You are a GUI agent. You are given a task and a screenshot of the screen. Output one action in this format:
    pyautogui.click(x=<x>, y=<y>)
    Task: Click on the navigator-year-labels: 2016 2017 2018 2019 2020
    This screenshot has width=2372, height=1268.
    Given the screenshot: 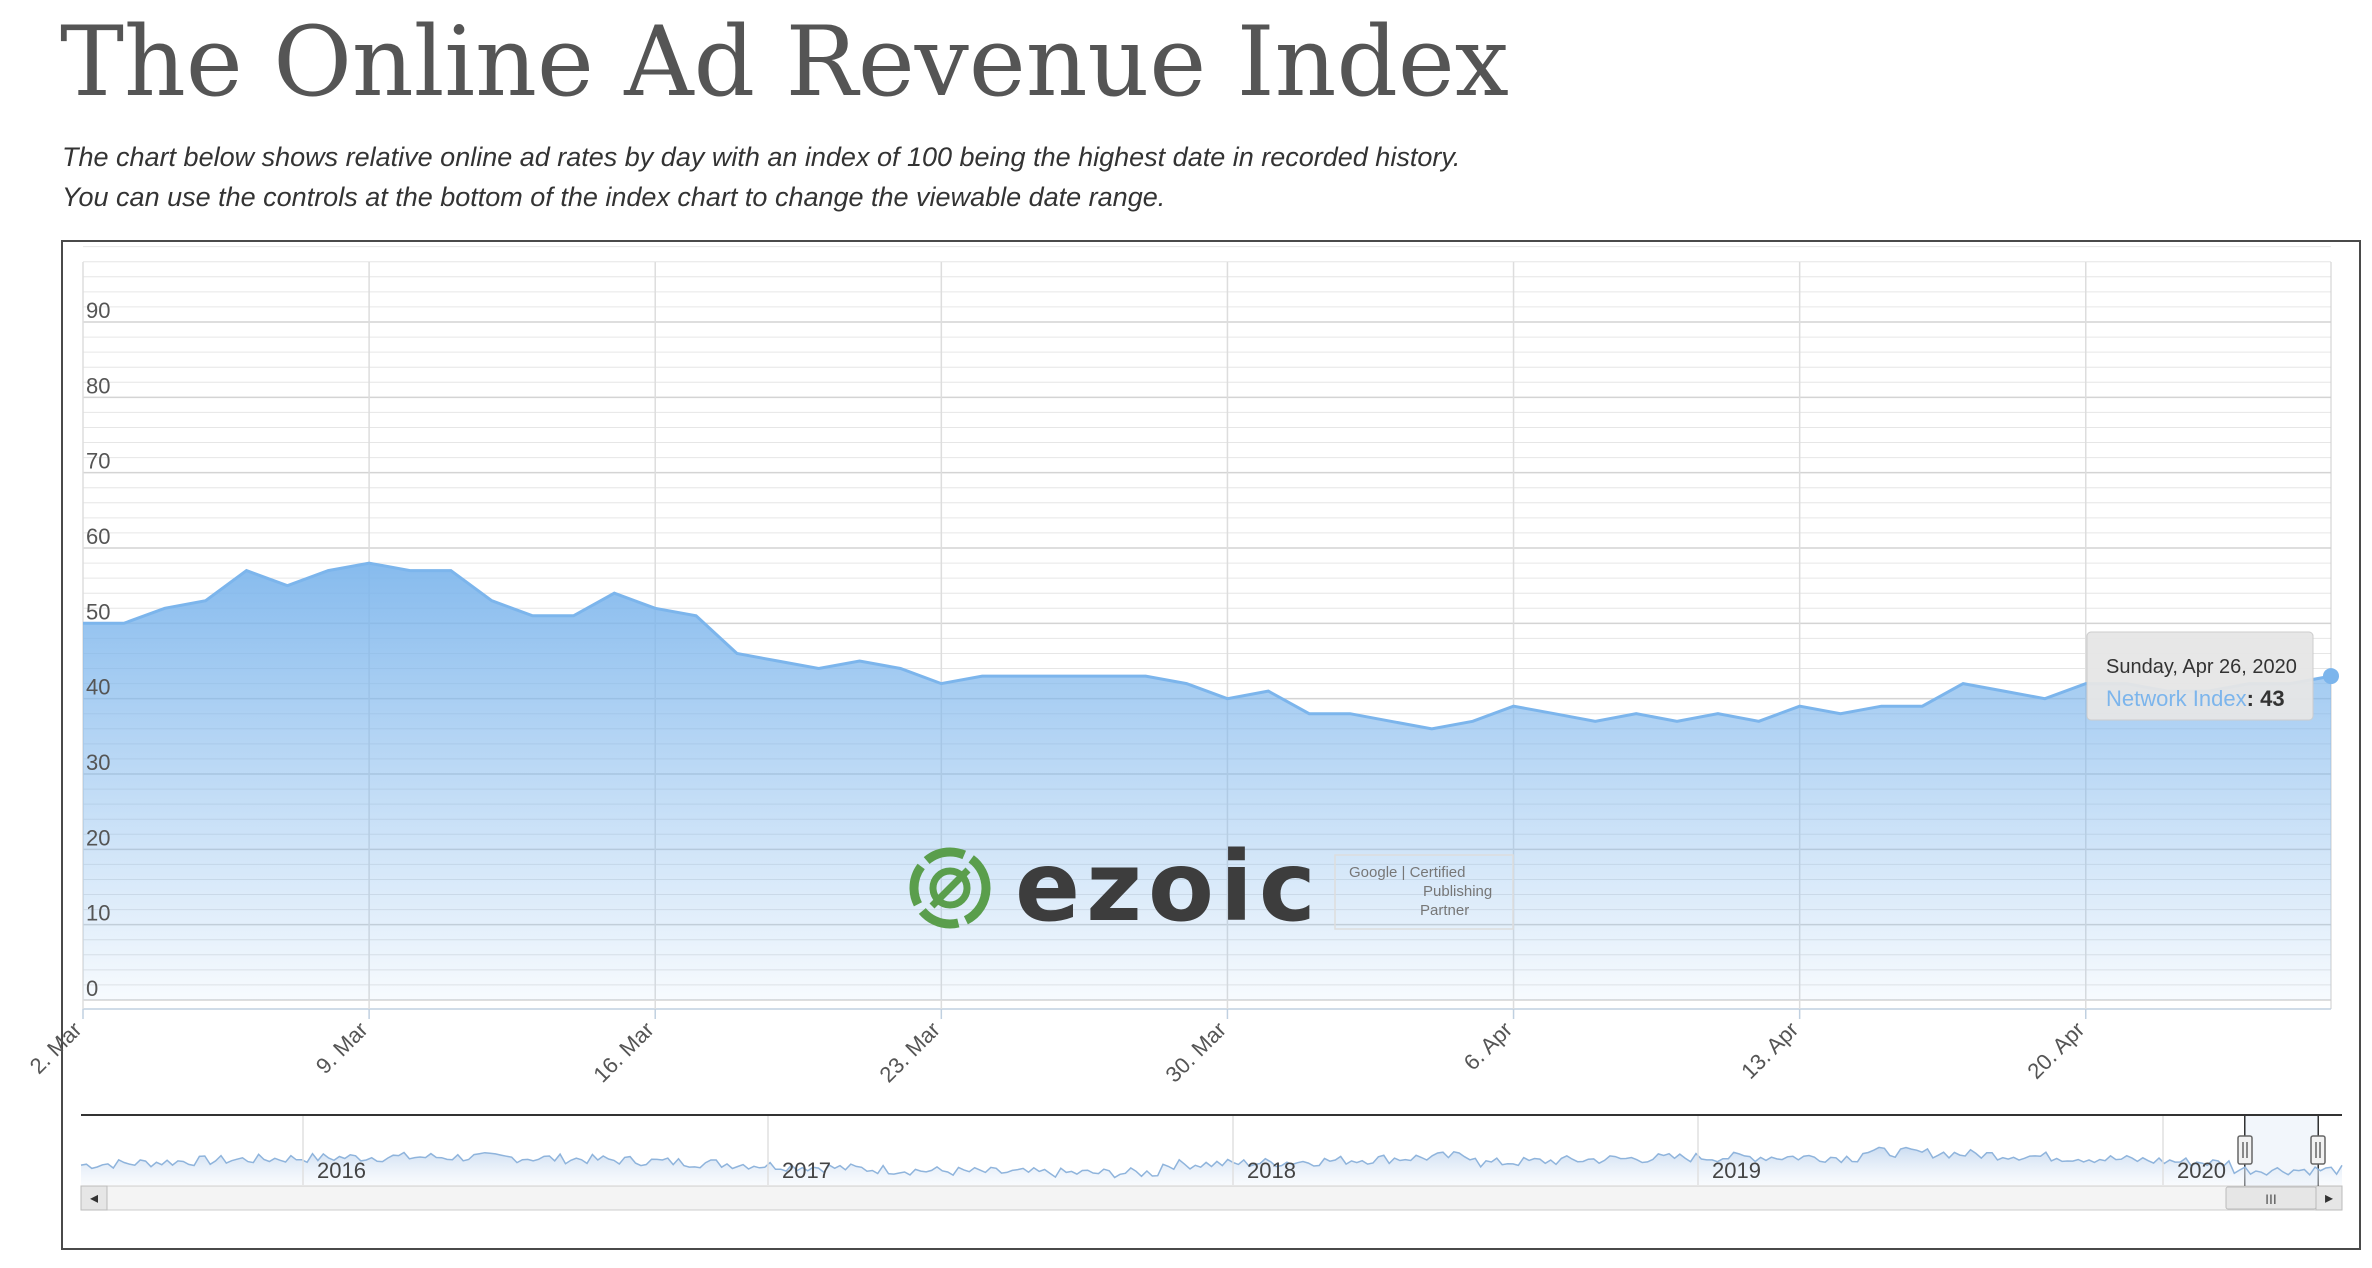 What is the action you would take?
    pyautogui.click(x=1264, y=1150)
    